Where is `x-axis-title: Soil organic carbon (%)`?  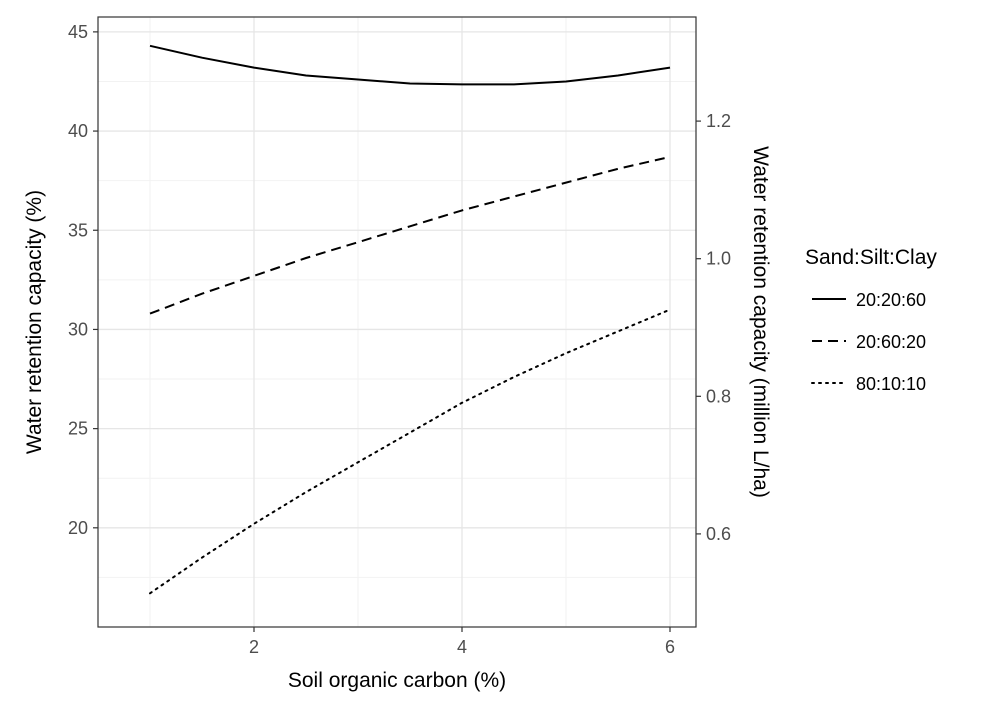 x-axis-title: Soil organic carbon (%) is located at coordinates (397, 680).